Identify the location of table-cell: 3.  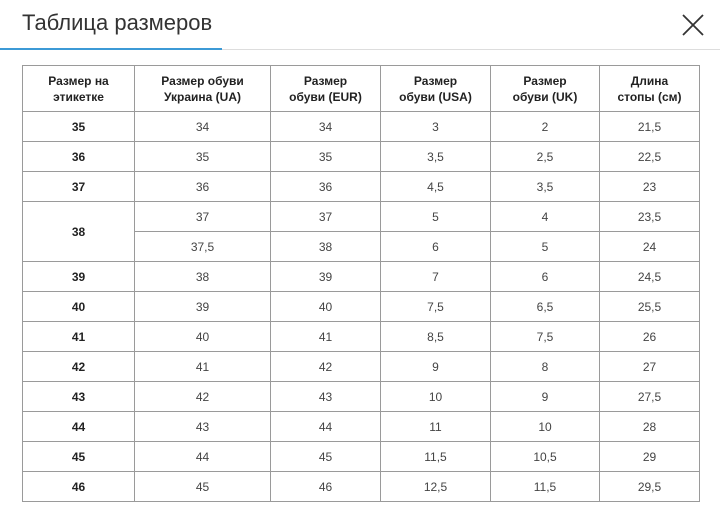
(435, 126).